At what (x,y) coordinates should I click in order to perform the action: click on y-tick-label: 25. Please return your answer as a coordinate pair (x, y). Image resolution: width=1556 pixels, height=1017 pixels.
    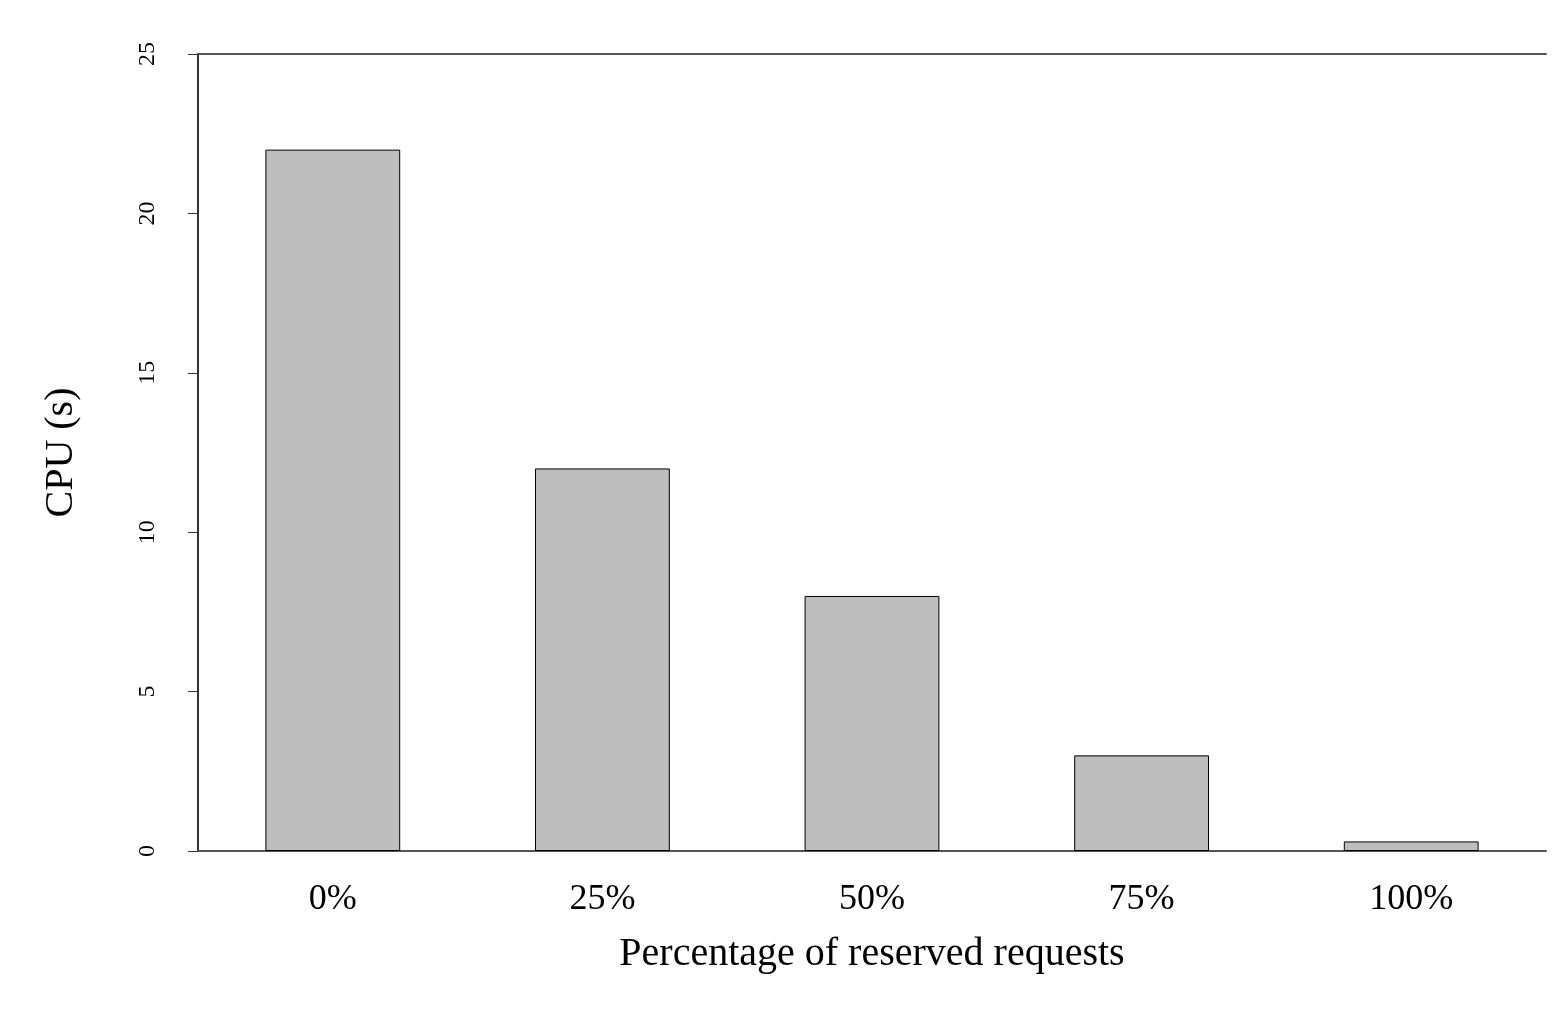
    Looking at the image, I should click on (146, 54).